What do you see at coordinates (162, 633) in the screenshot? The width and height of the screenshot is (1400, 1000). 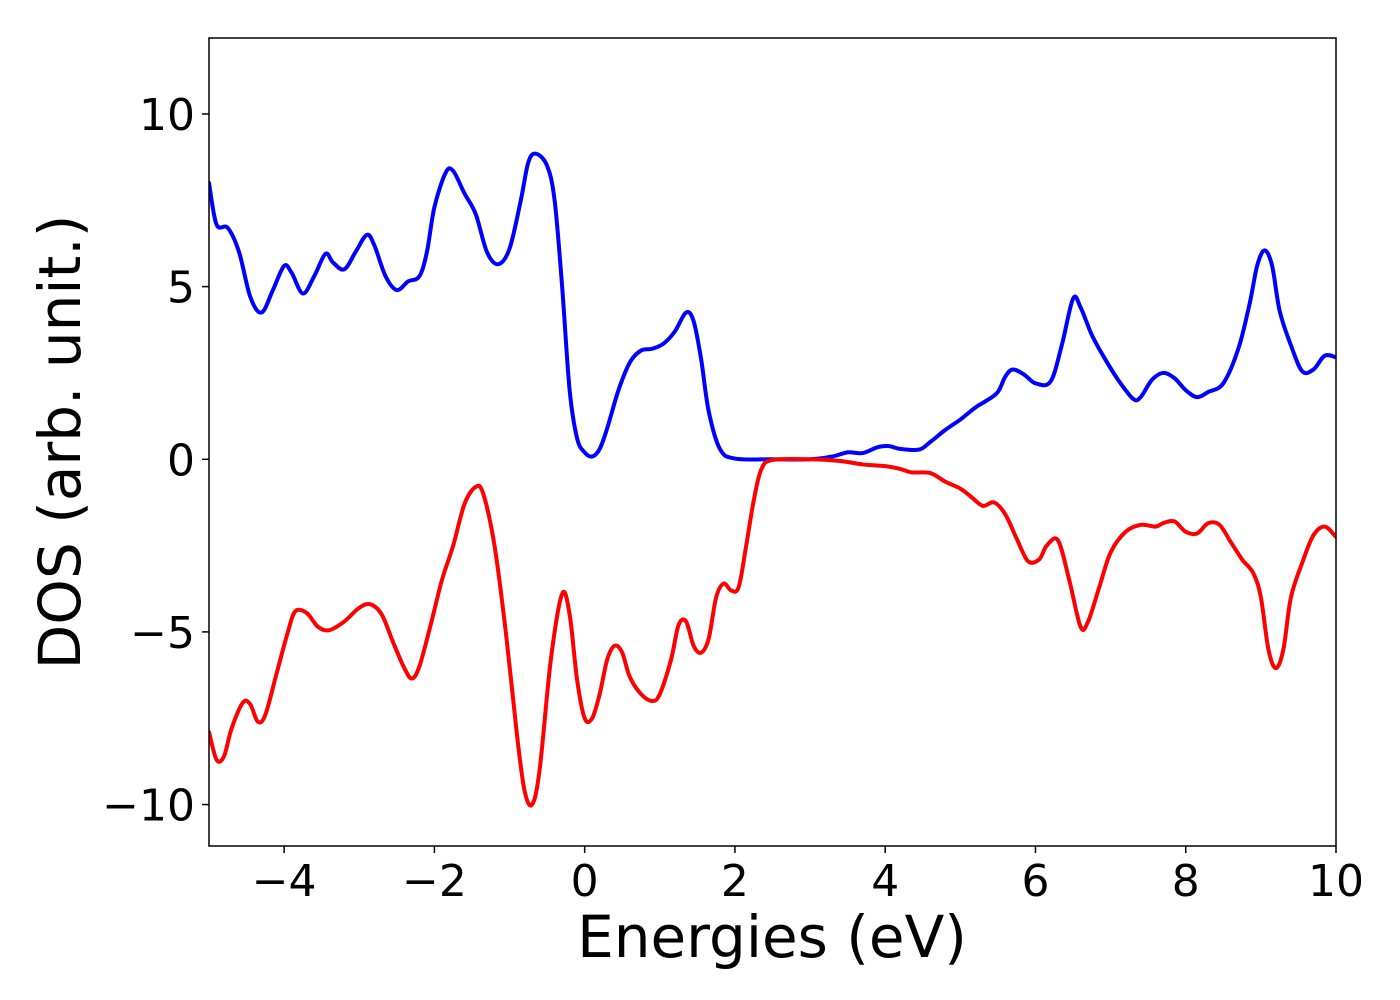 I see `y-tick-label: −5` at bounding box center [162, 633].